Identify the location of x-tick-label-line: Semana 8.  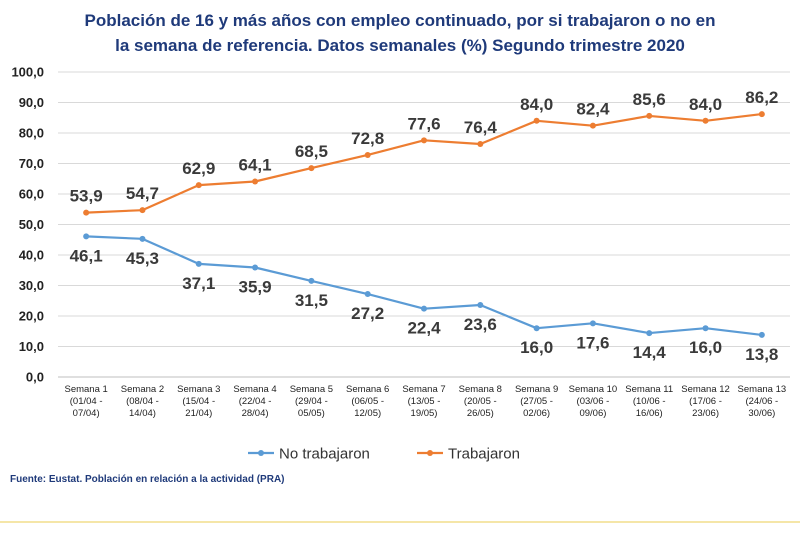
(480, 389).